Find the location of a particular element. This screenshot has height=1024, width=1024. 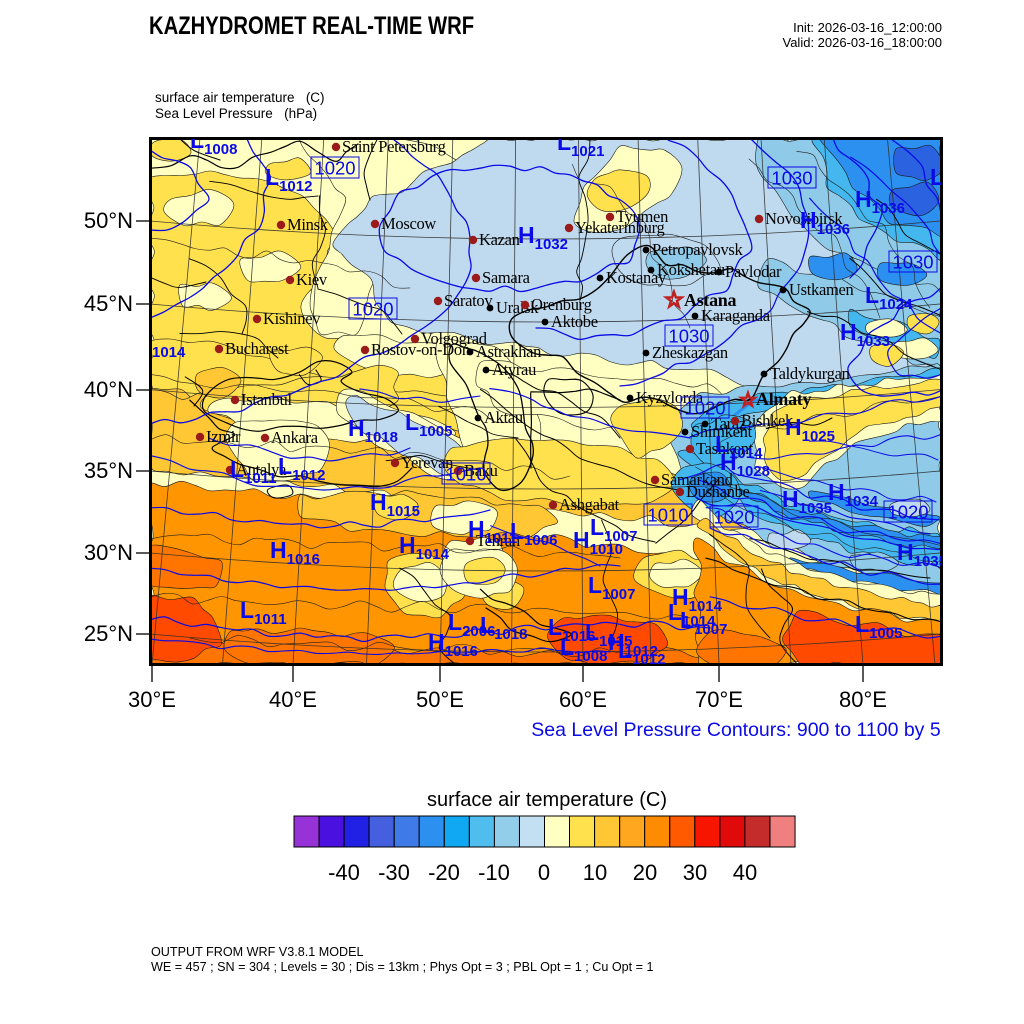

svg-text: Izmir is located at coordinates (223, 436).